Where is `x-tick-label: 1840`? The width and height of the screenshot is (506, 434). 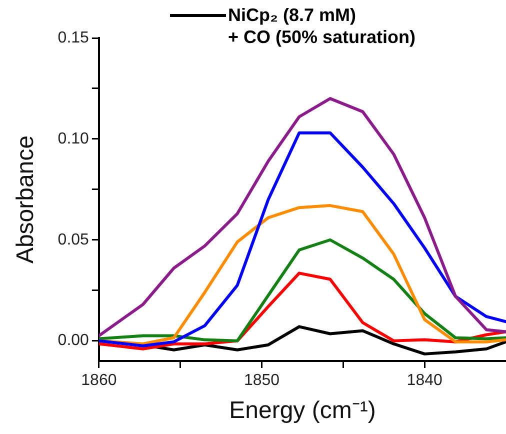 x-tick-label: 1840 is located at coordinates (424, 381).